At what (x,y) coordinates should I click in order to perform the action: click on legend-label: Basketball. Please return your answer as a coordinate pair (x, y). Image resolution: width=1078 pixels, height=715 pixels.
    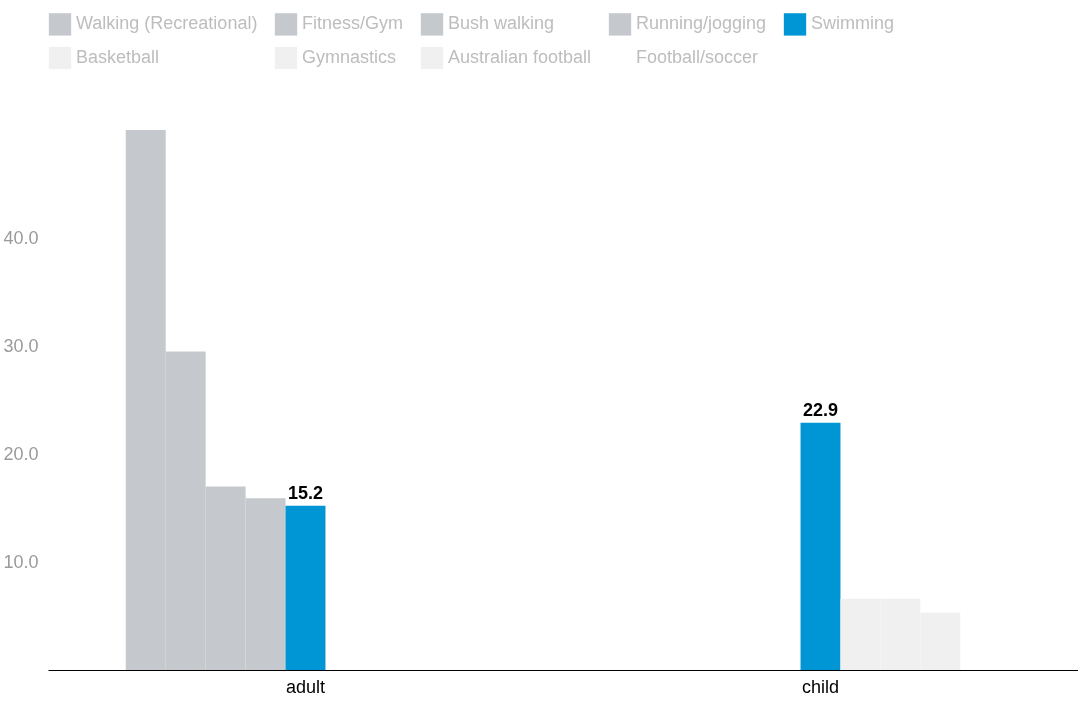
    Looking at the image, I should click on (118, 57).